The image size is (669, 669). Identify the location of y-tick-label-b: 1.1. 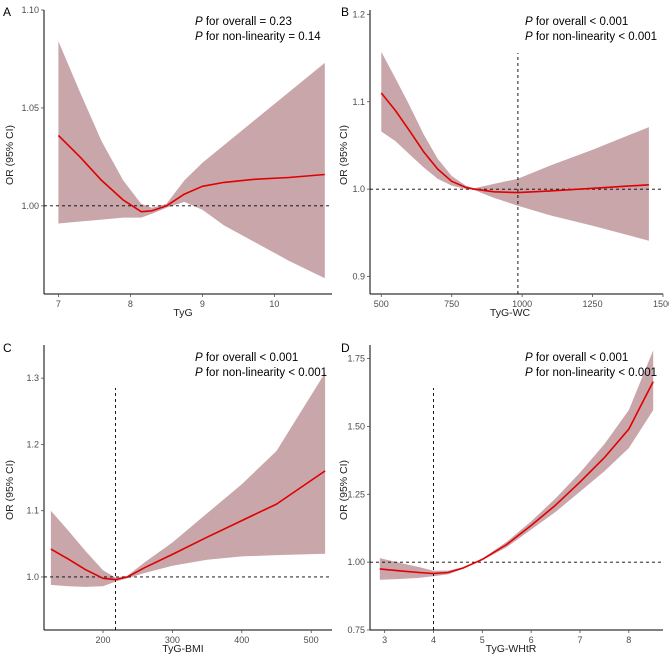
(358, 102).